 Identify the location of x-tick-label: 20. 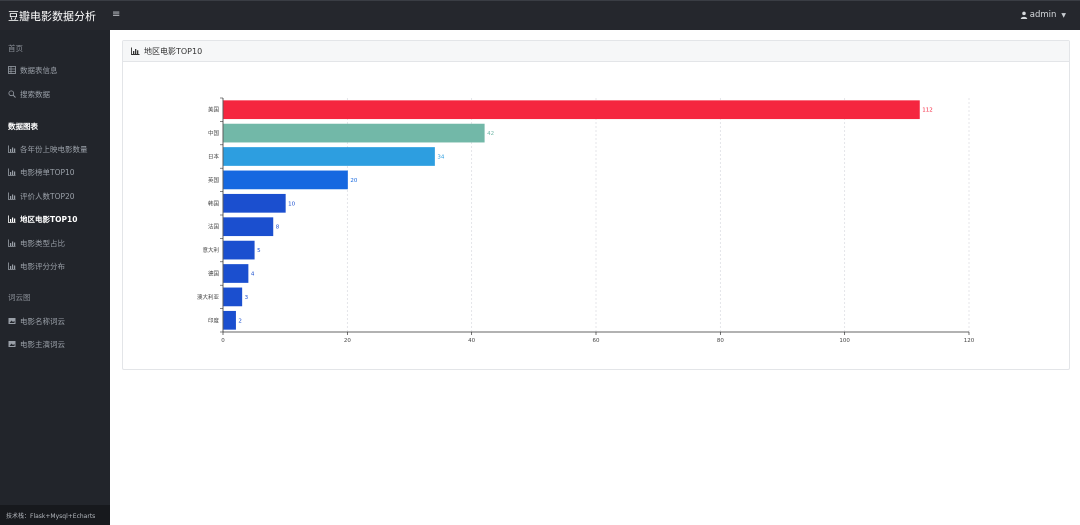
(347, 341).